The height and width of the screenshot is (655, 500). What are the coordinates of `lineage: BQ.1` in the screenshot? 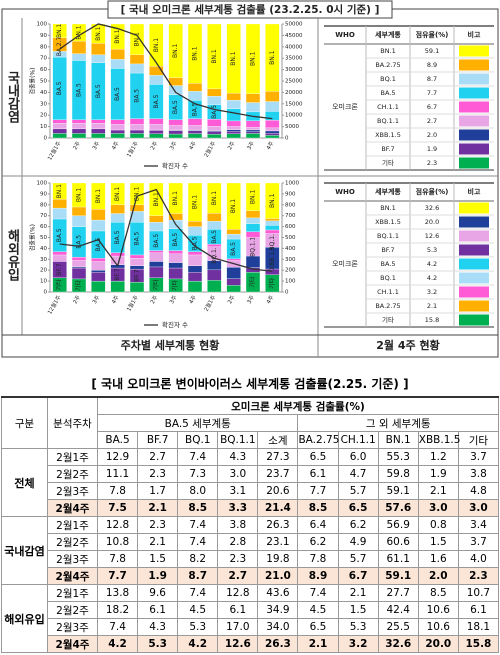 It's located at (388, 278).